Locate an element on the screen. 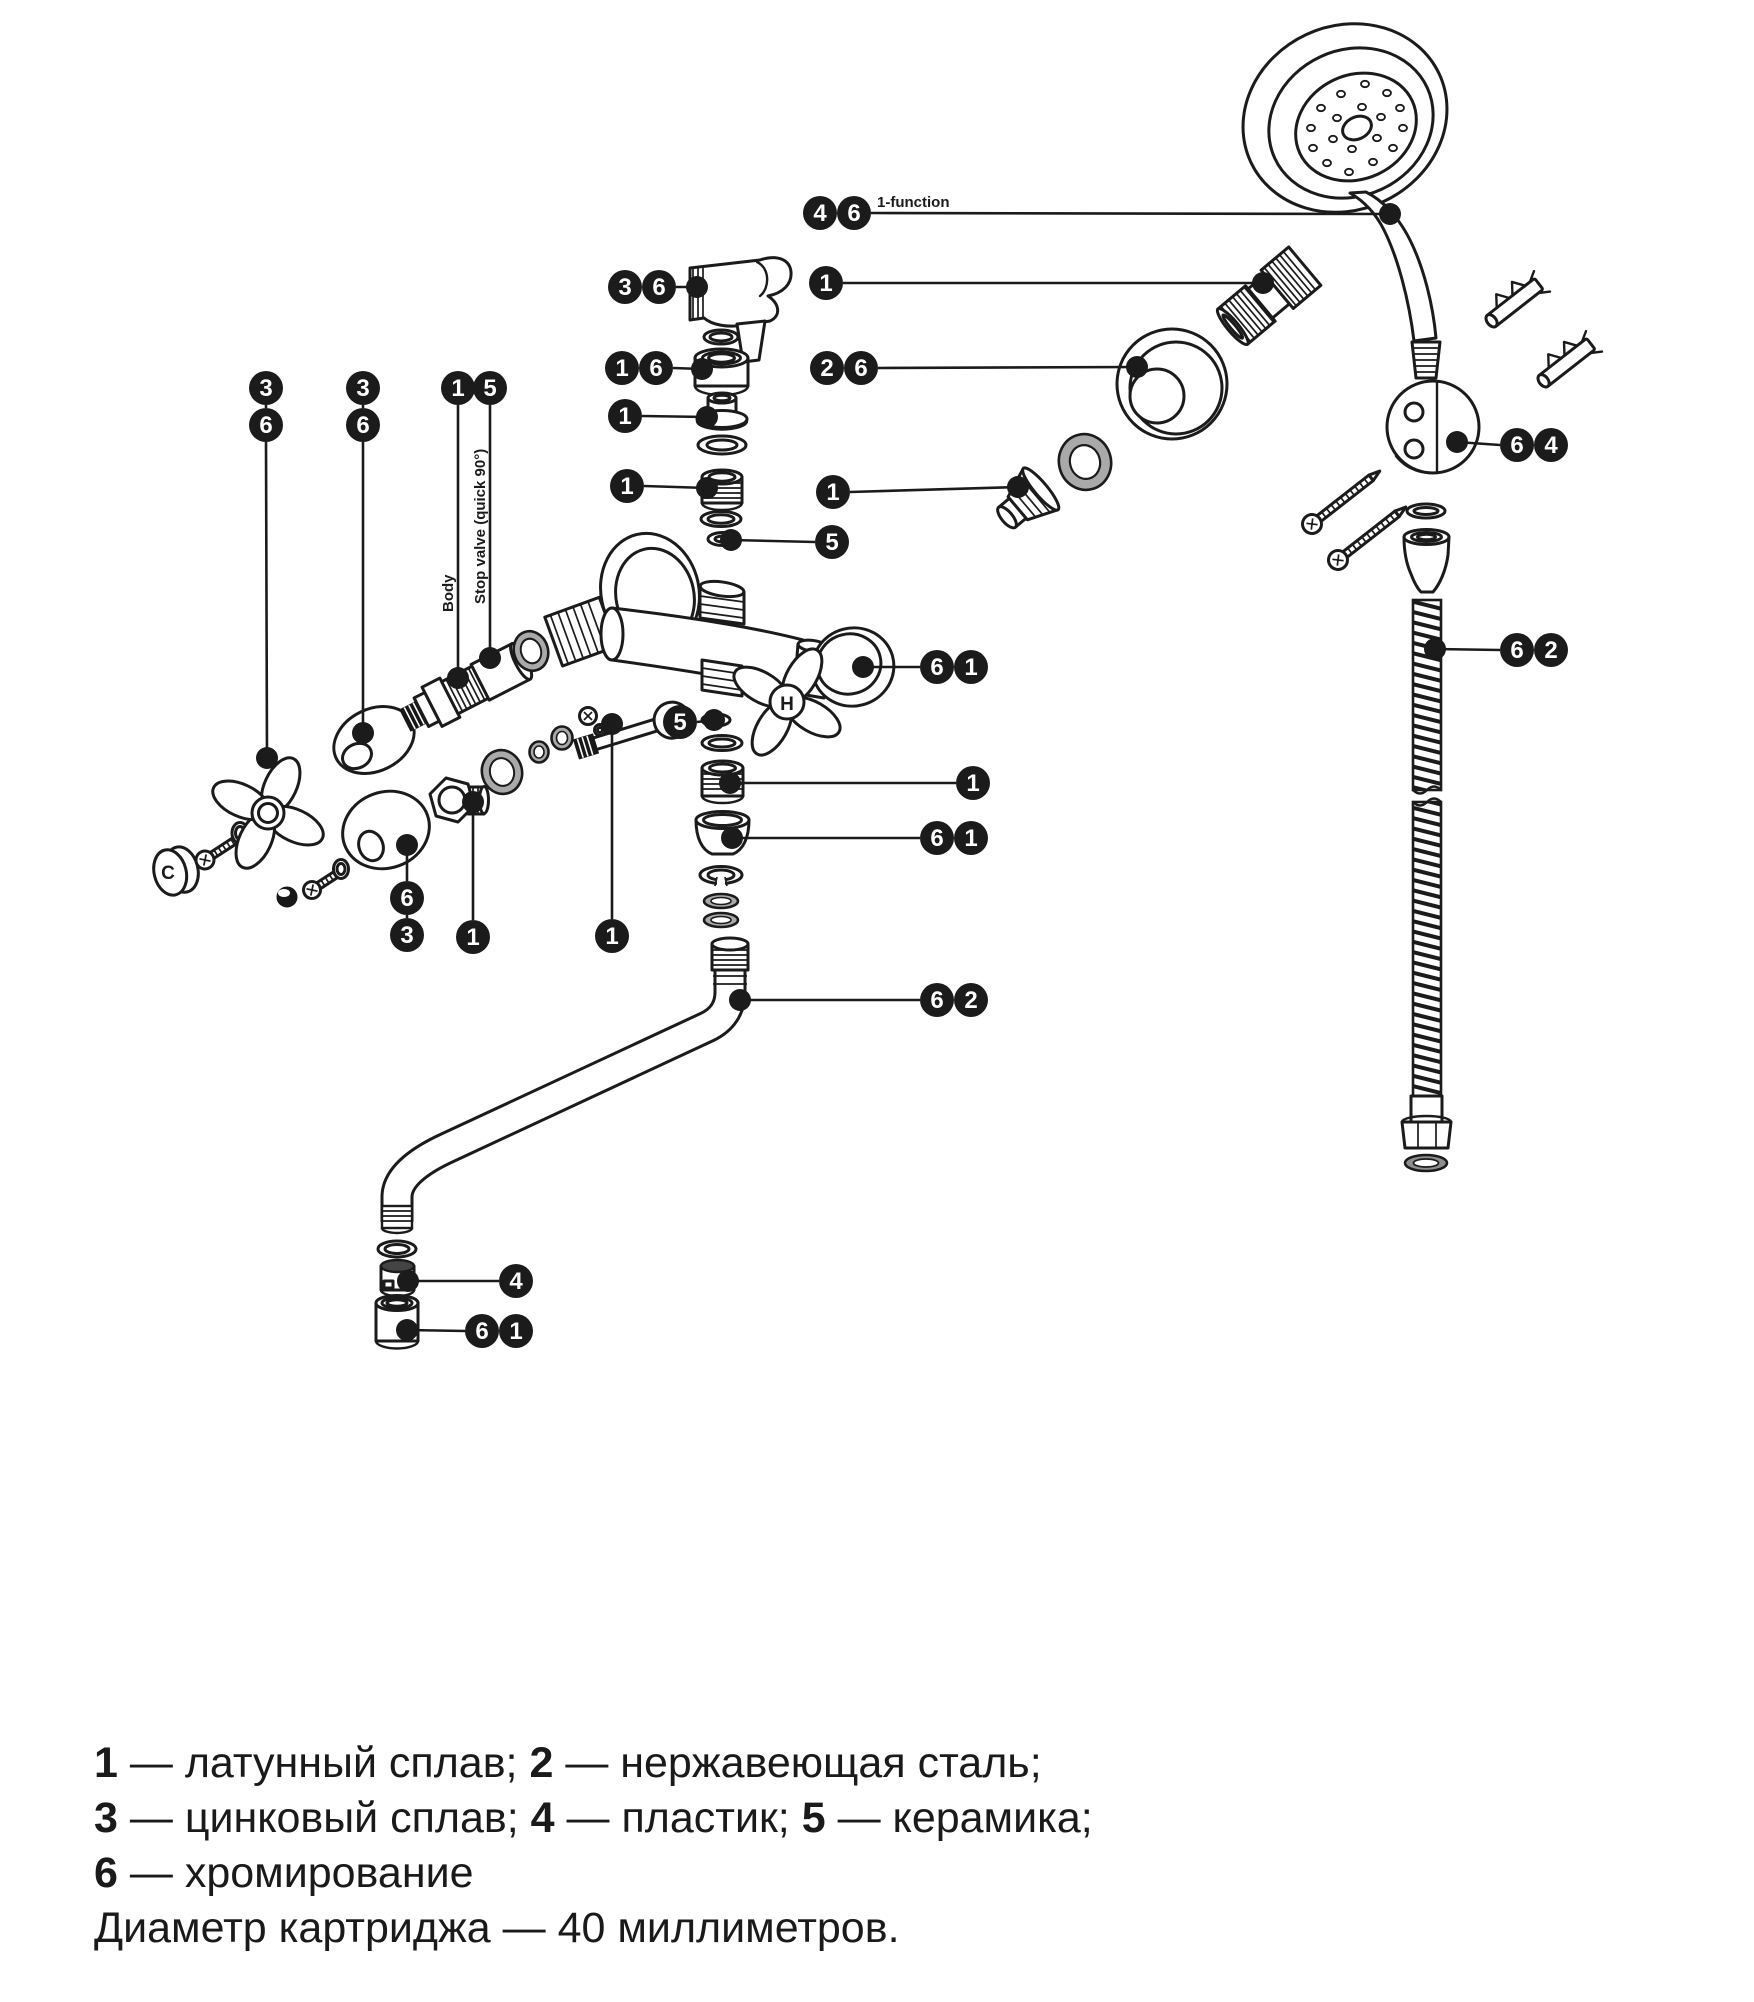 The width and height of the screenshot is (1754, 2002). legend-line-4: Диаметр картриджа — 40 миллиметров. is located at coordinates (593, 1928).